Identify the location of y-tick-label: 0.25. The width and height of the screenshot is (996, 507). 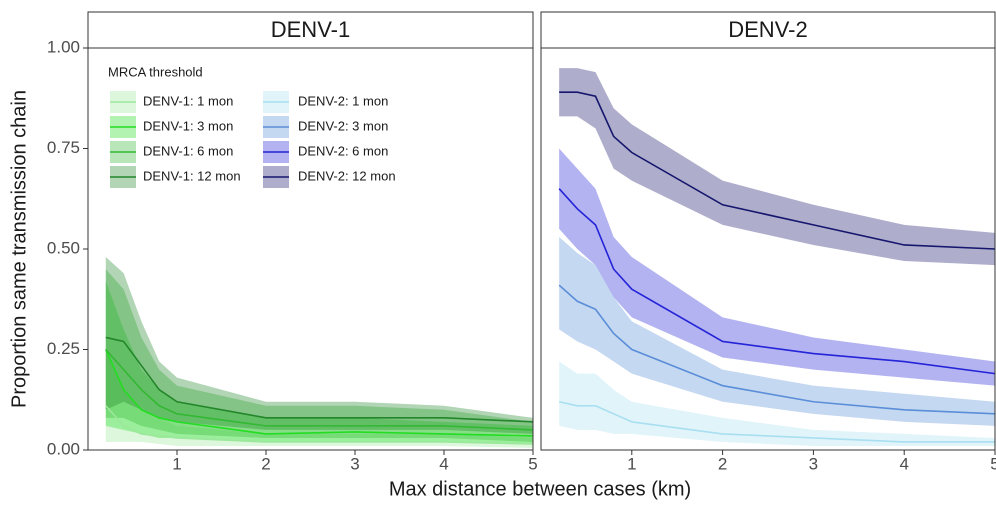
(63, 348).